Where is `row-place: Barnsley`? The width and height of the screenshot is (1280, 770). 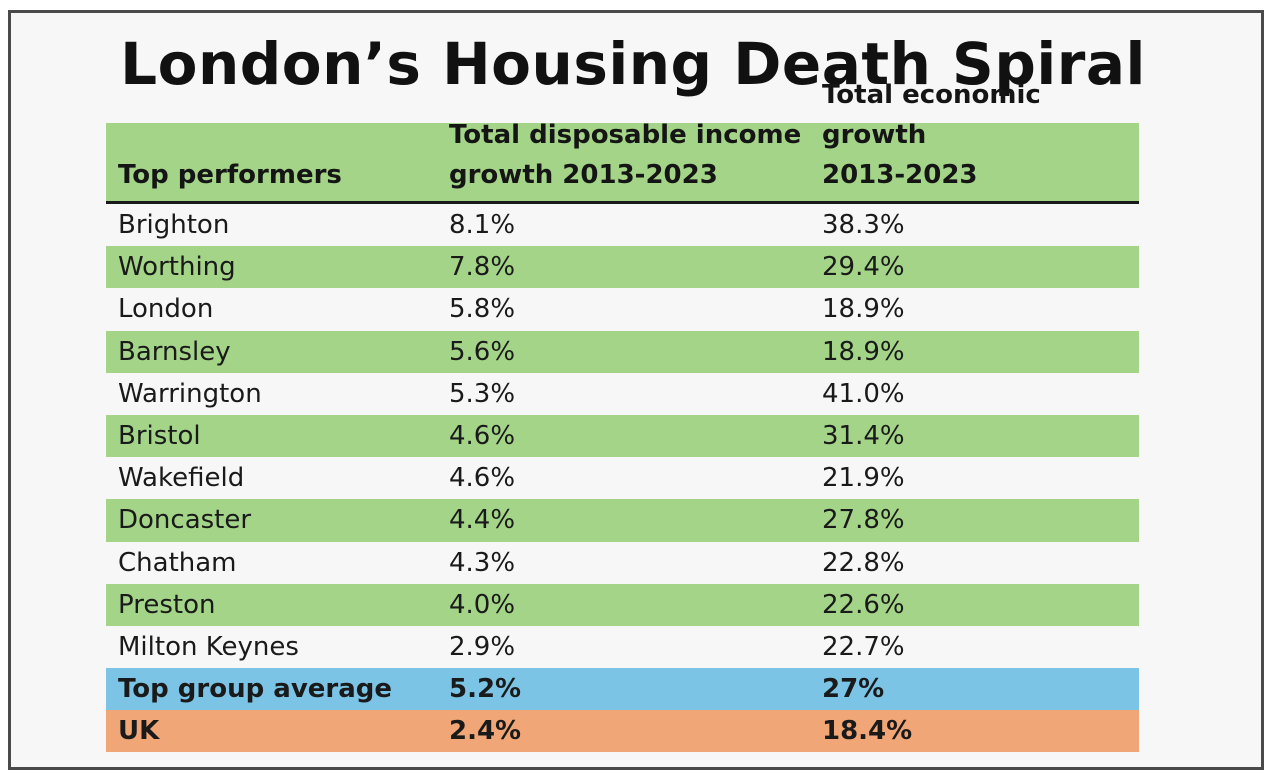 row-place: Barnsley is located at coordinates (174, 351).